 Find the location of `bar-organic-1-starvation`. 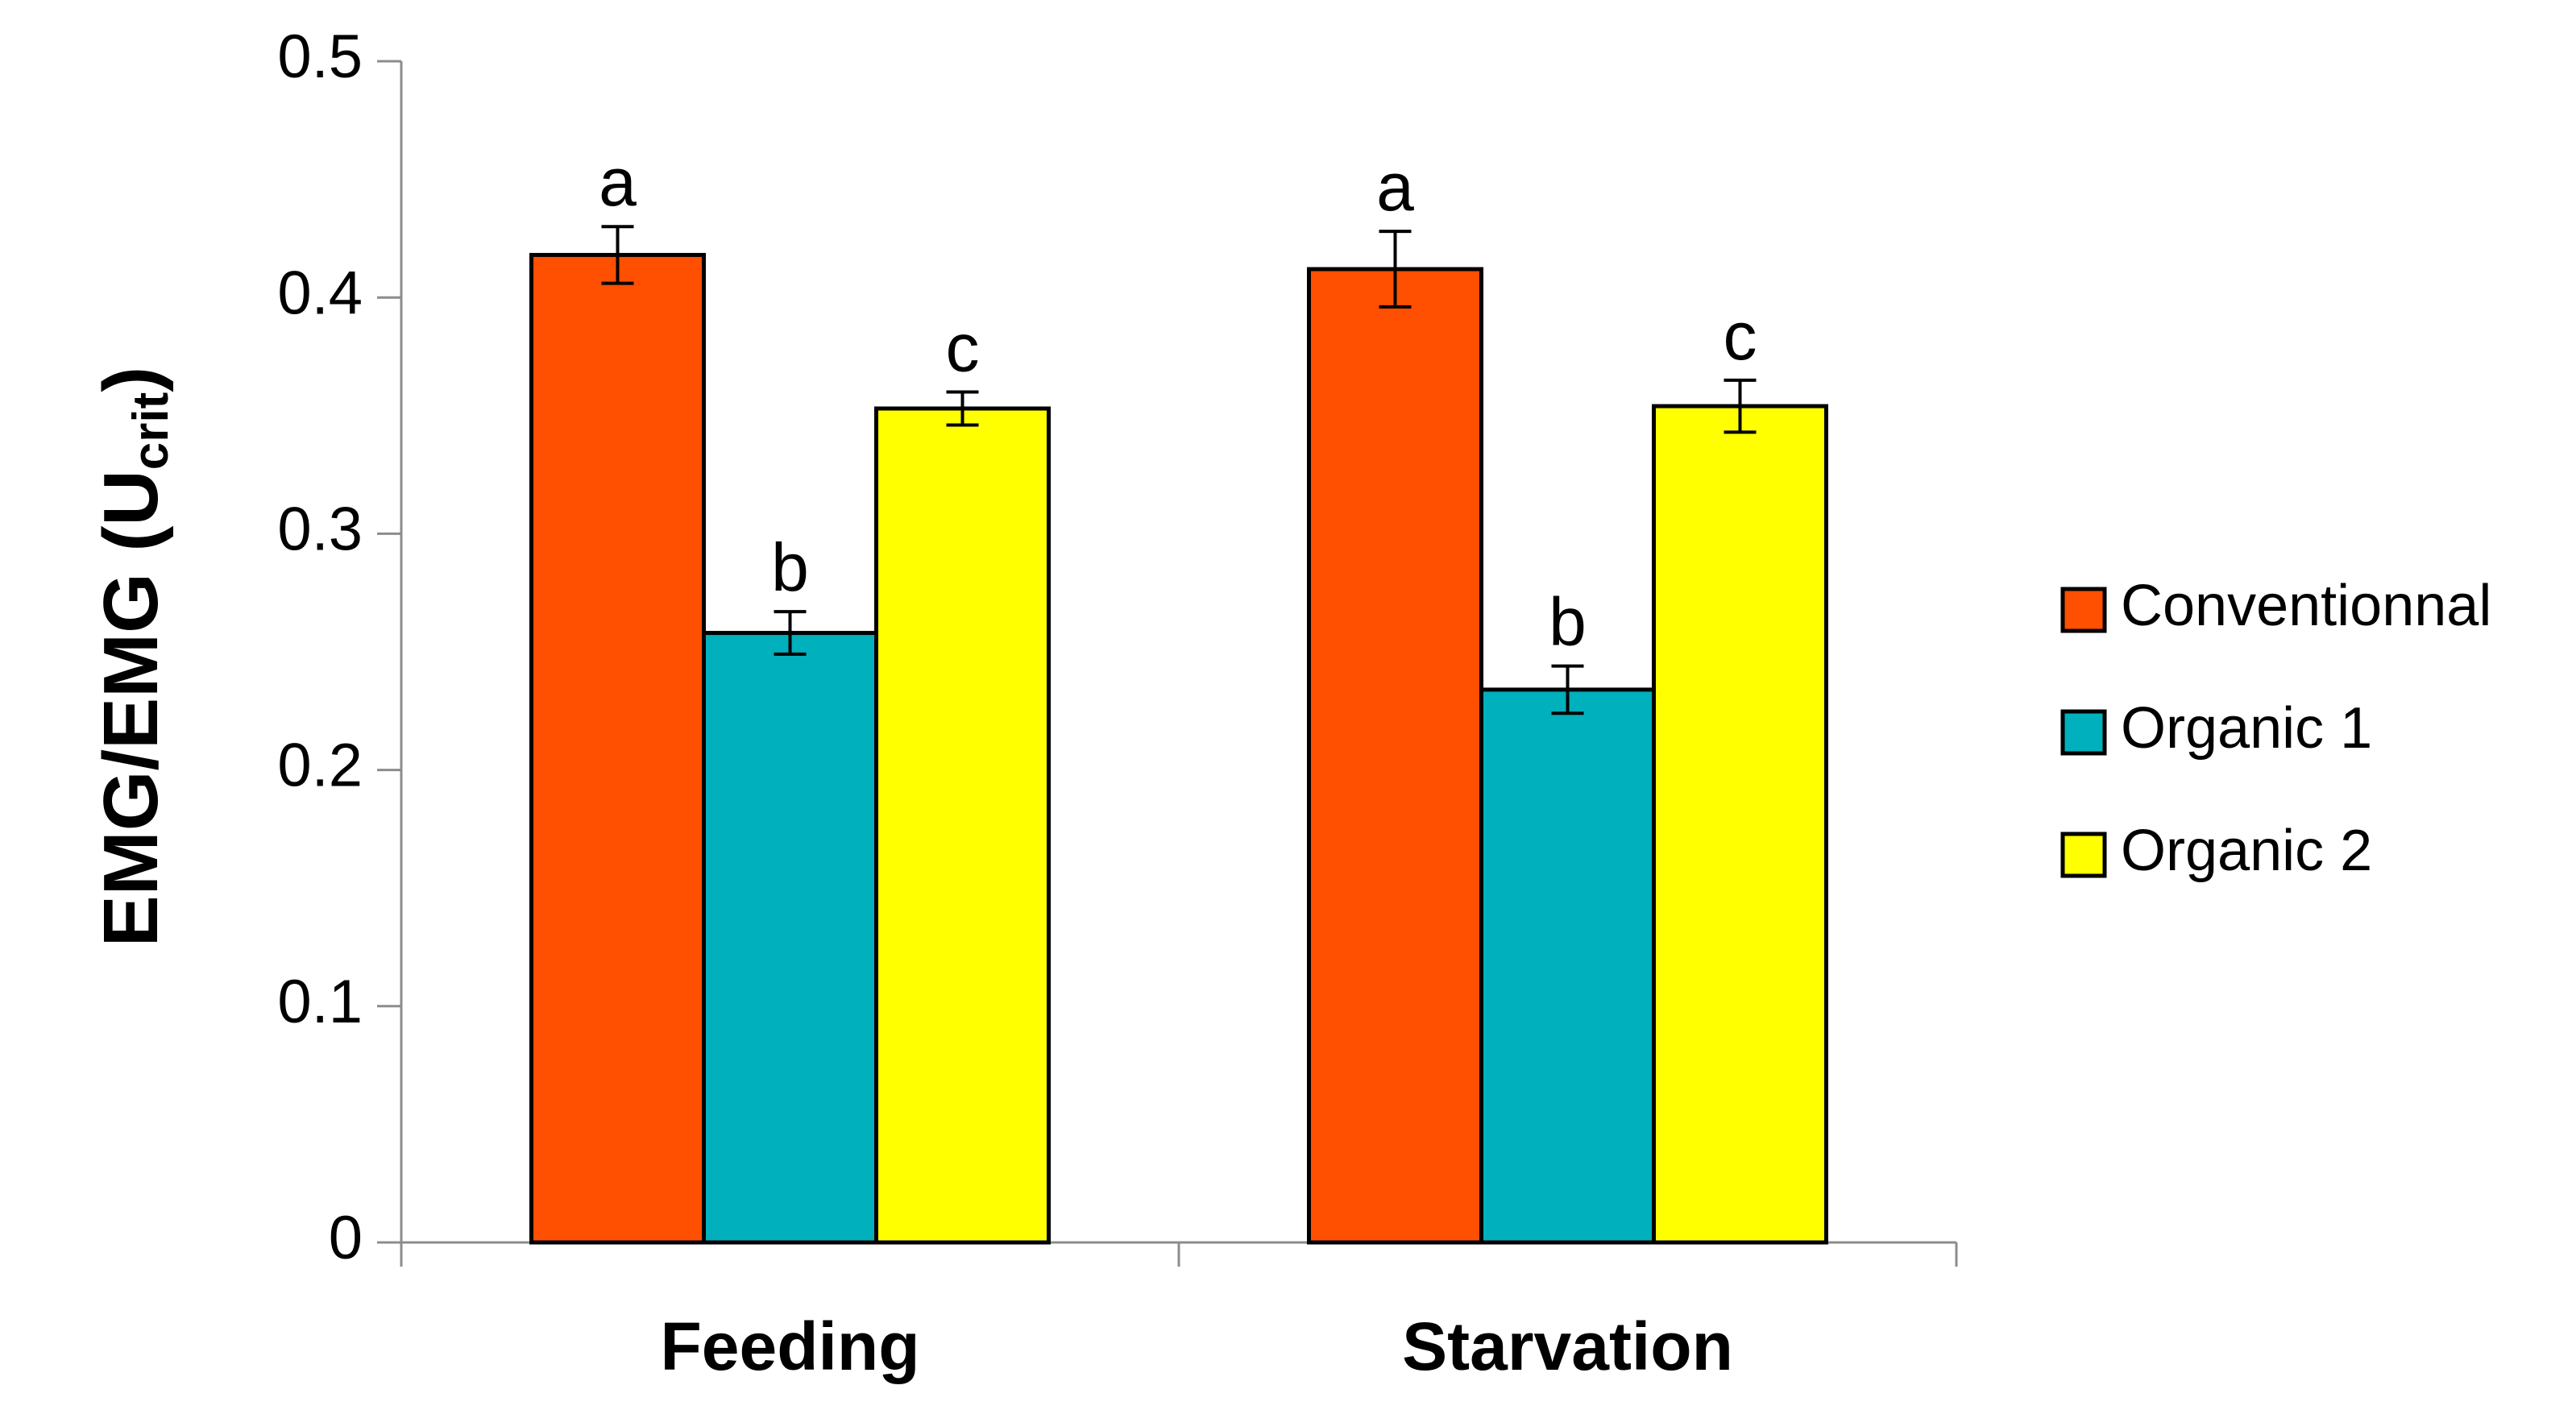

bar-organic-1-starvation is located at coordinates (1567, 966).